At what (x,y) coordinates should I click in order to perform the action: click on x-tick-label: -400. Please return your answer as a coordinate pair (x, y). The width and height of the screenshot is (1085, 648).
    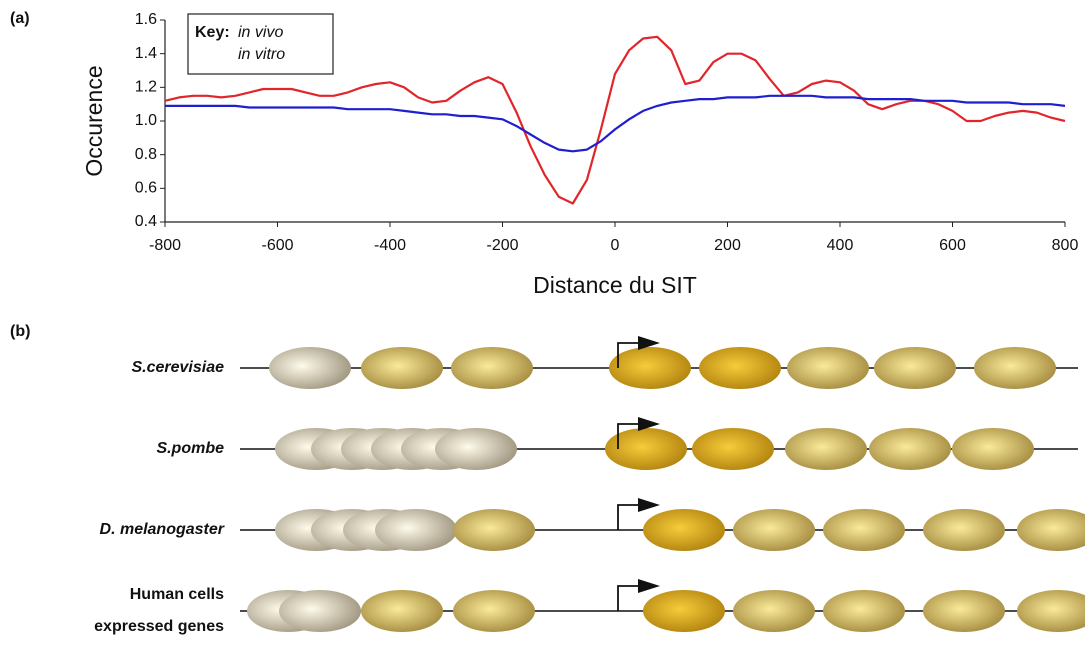
    Looking at the image, I should click on (390, 245).